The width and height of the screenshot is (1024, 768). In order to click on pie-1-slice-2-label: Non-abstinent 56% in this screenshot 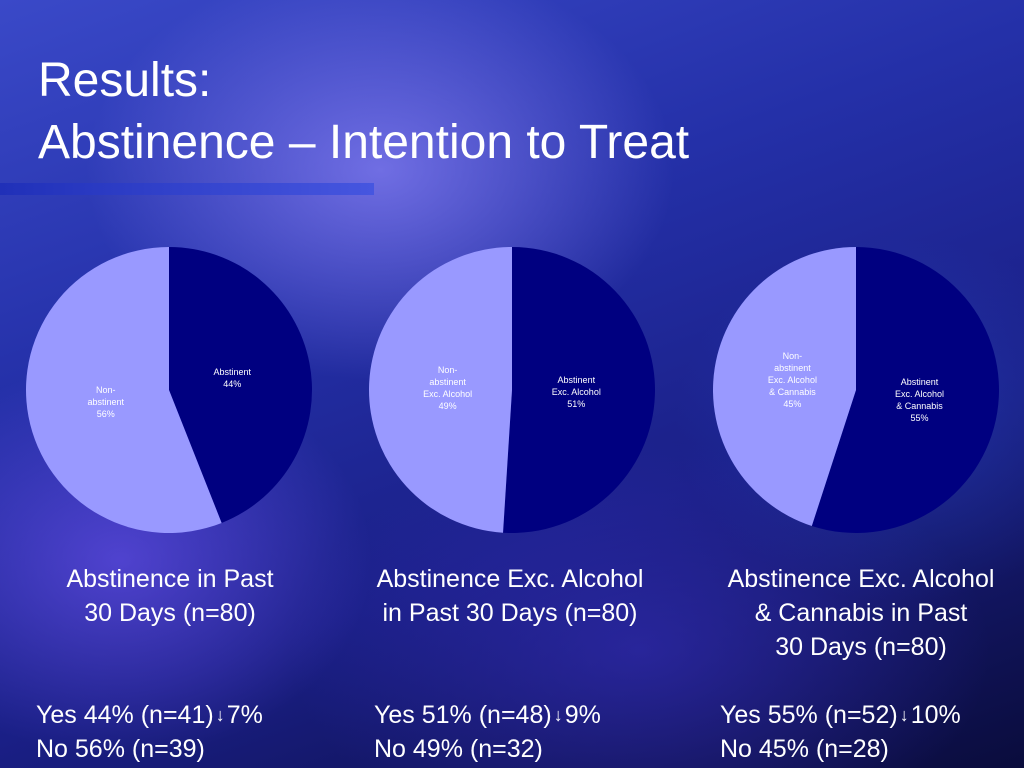, I will do `click(106, 402)`.